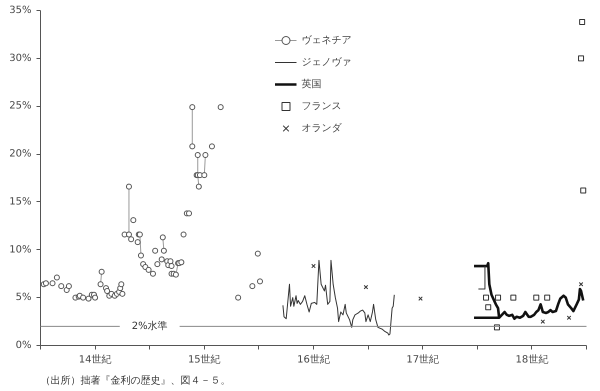 The height and width of the screenshot is (391, 600). What do you see at coordinates (24, 345) in the screenshot?
I see `y-tick-label: 0%` at bounding box center [24, 345].